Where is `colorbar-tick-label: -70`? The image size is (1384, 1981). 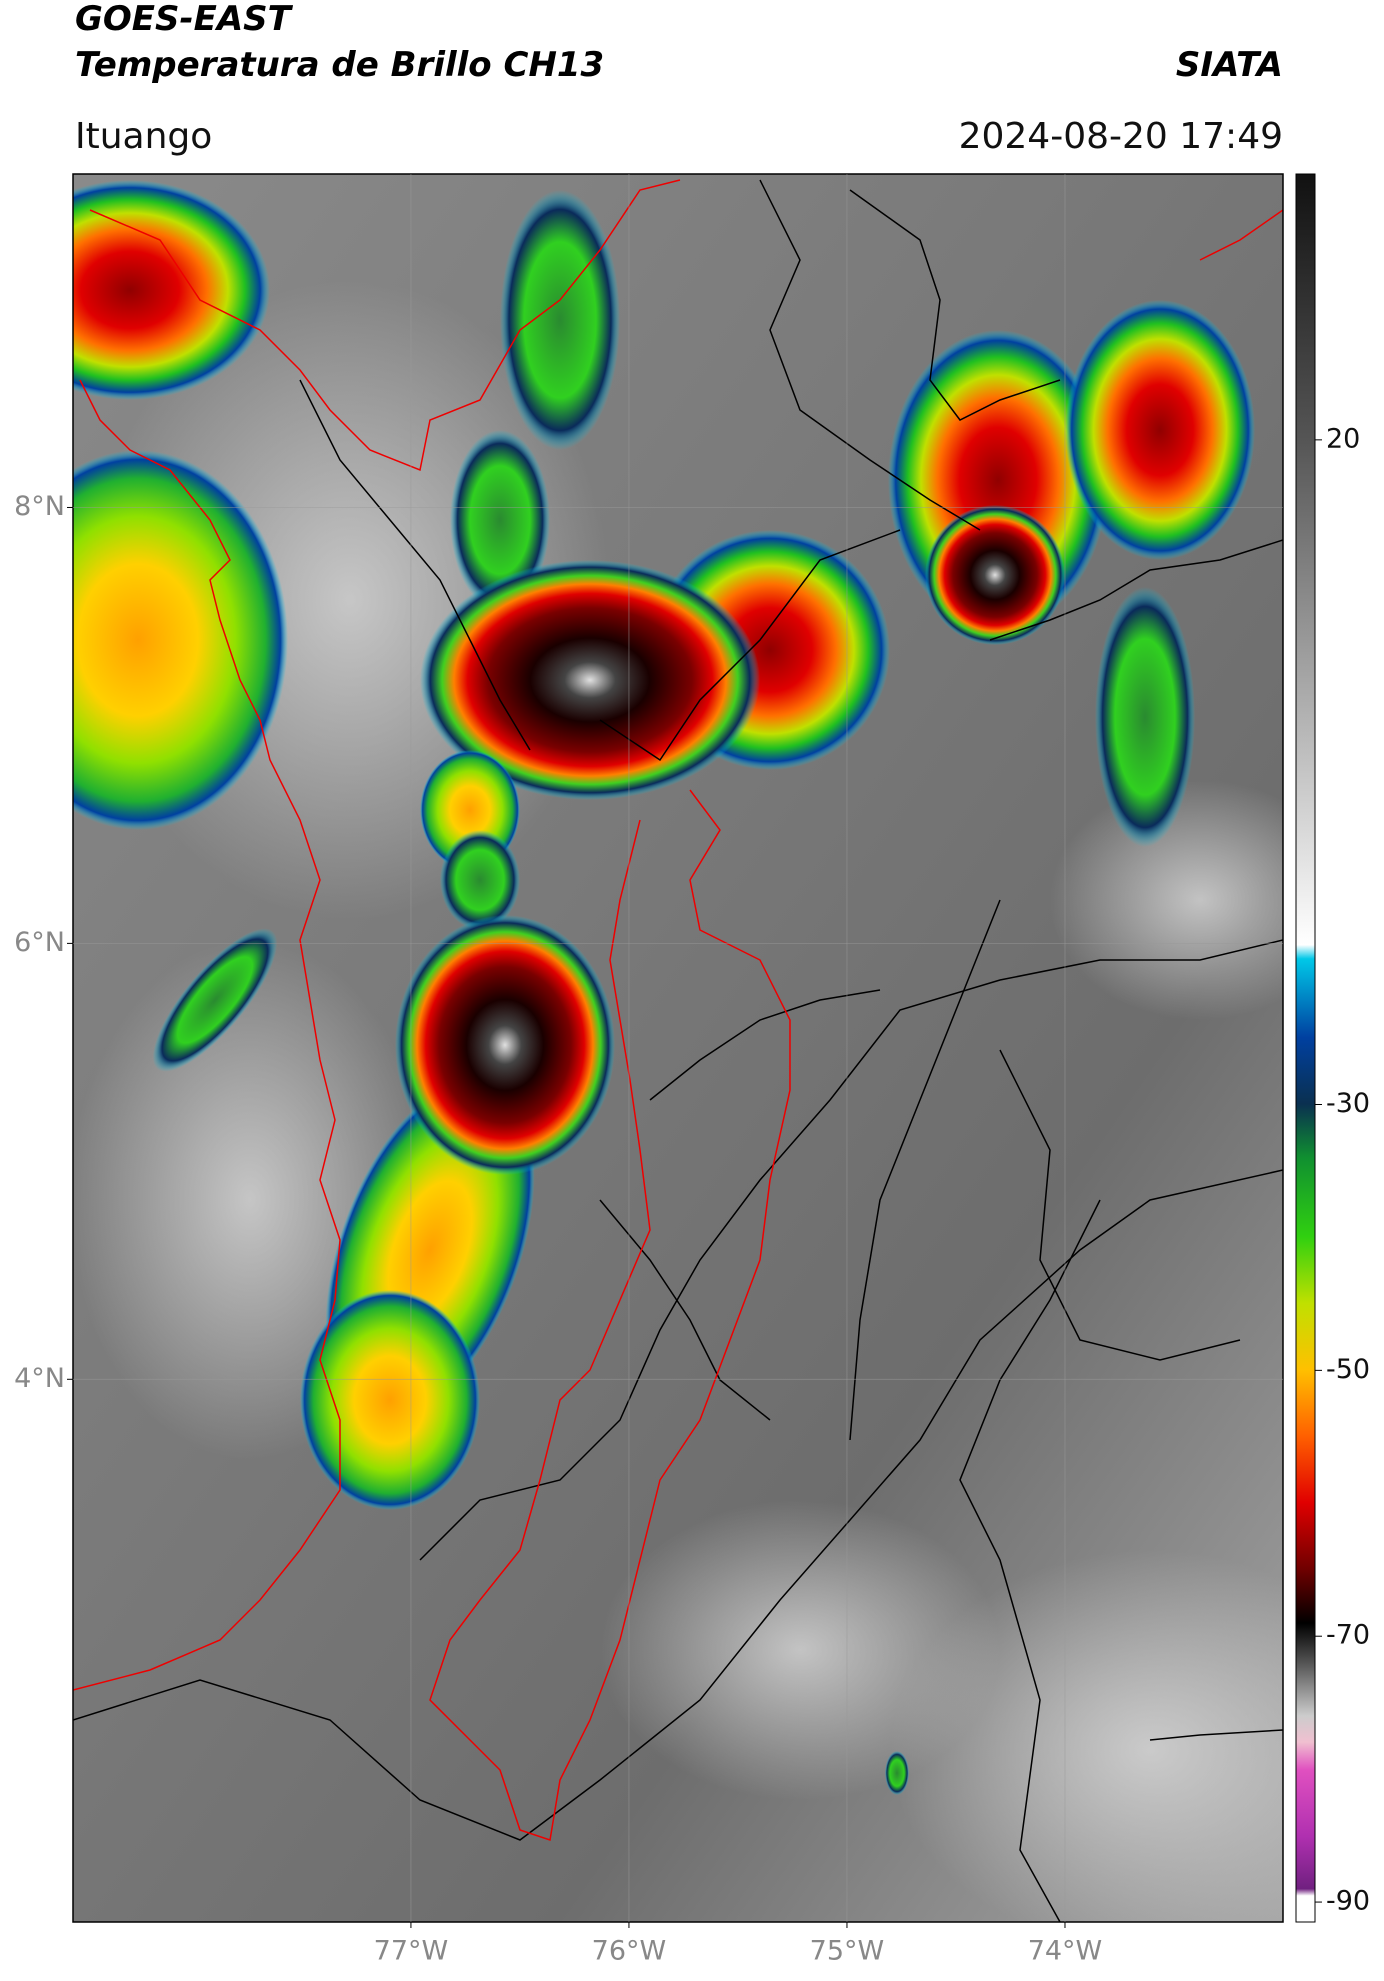
colorbar-tick-label: -70 is located at coordinates (1348, 1635).